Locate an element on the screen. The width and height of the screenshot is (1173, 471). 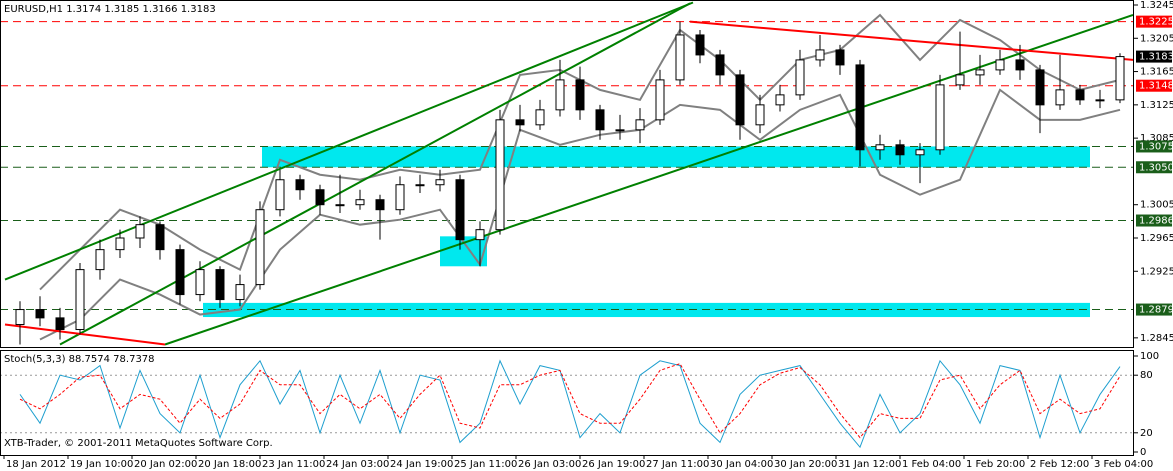
x-tick-label: 26 Jan 19:00 is located at coordinates (613, 464).